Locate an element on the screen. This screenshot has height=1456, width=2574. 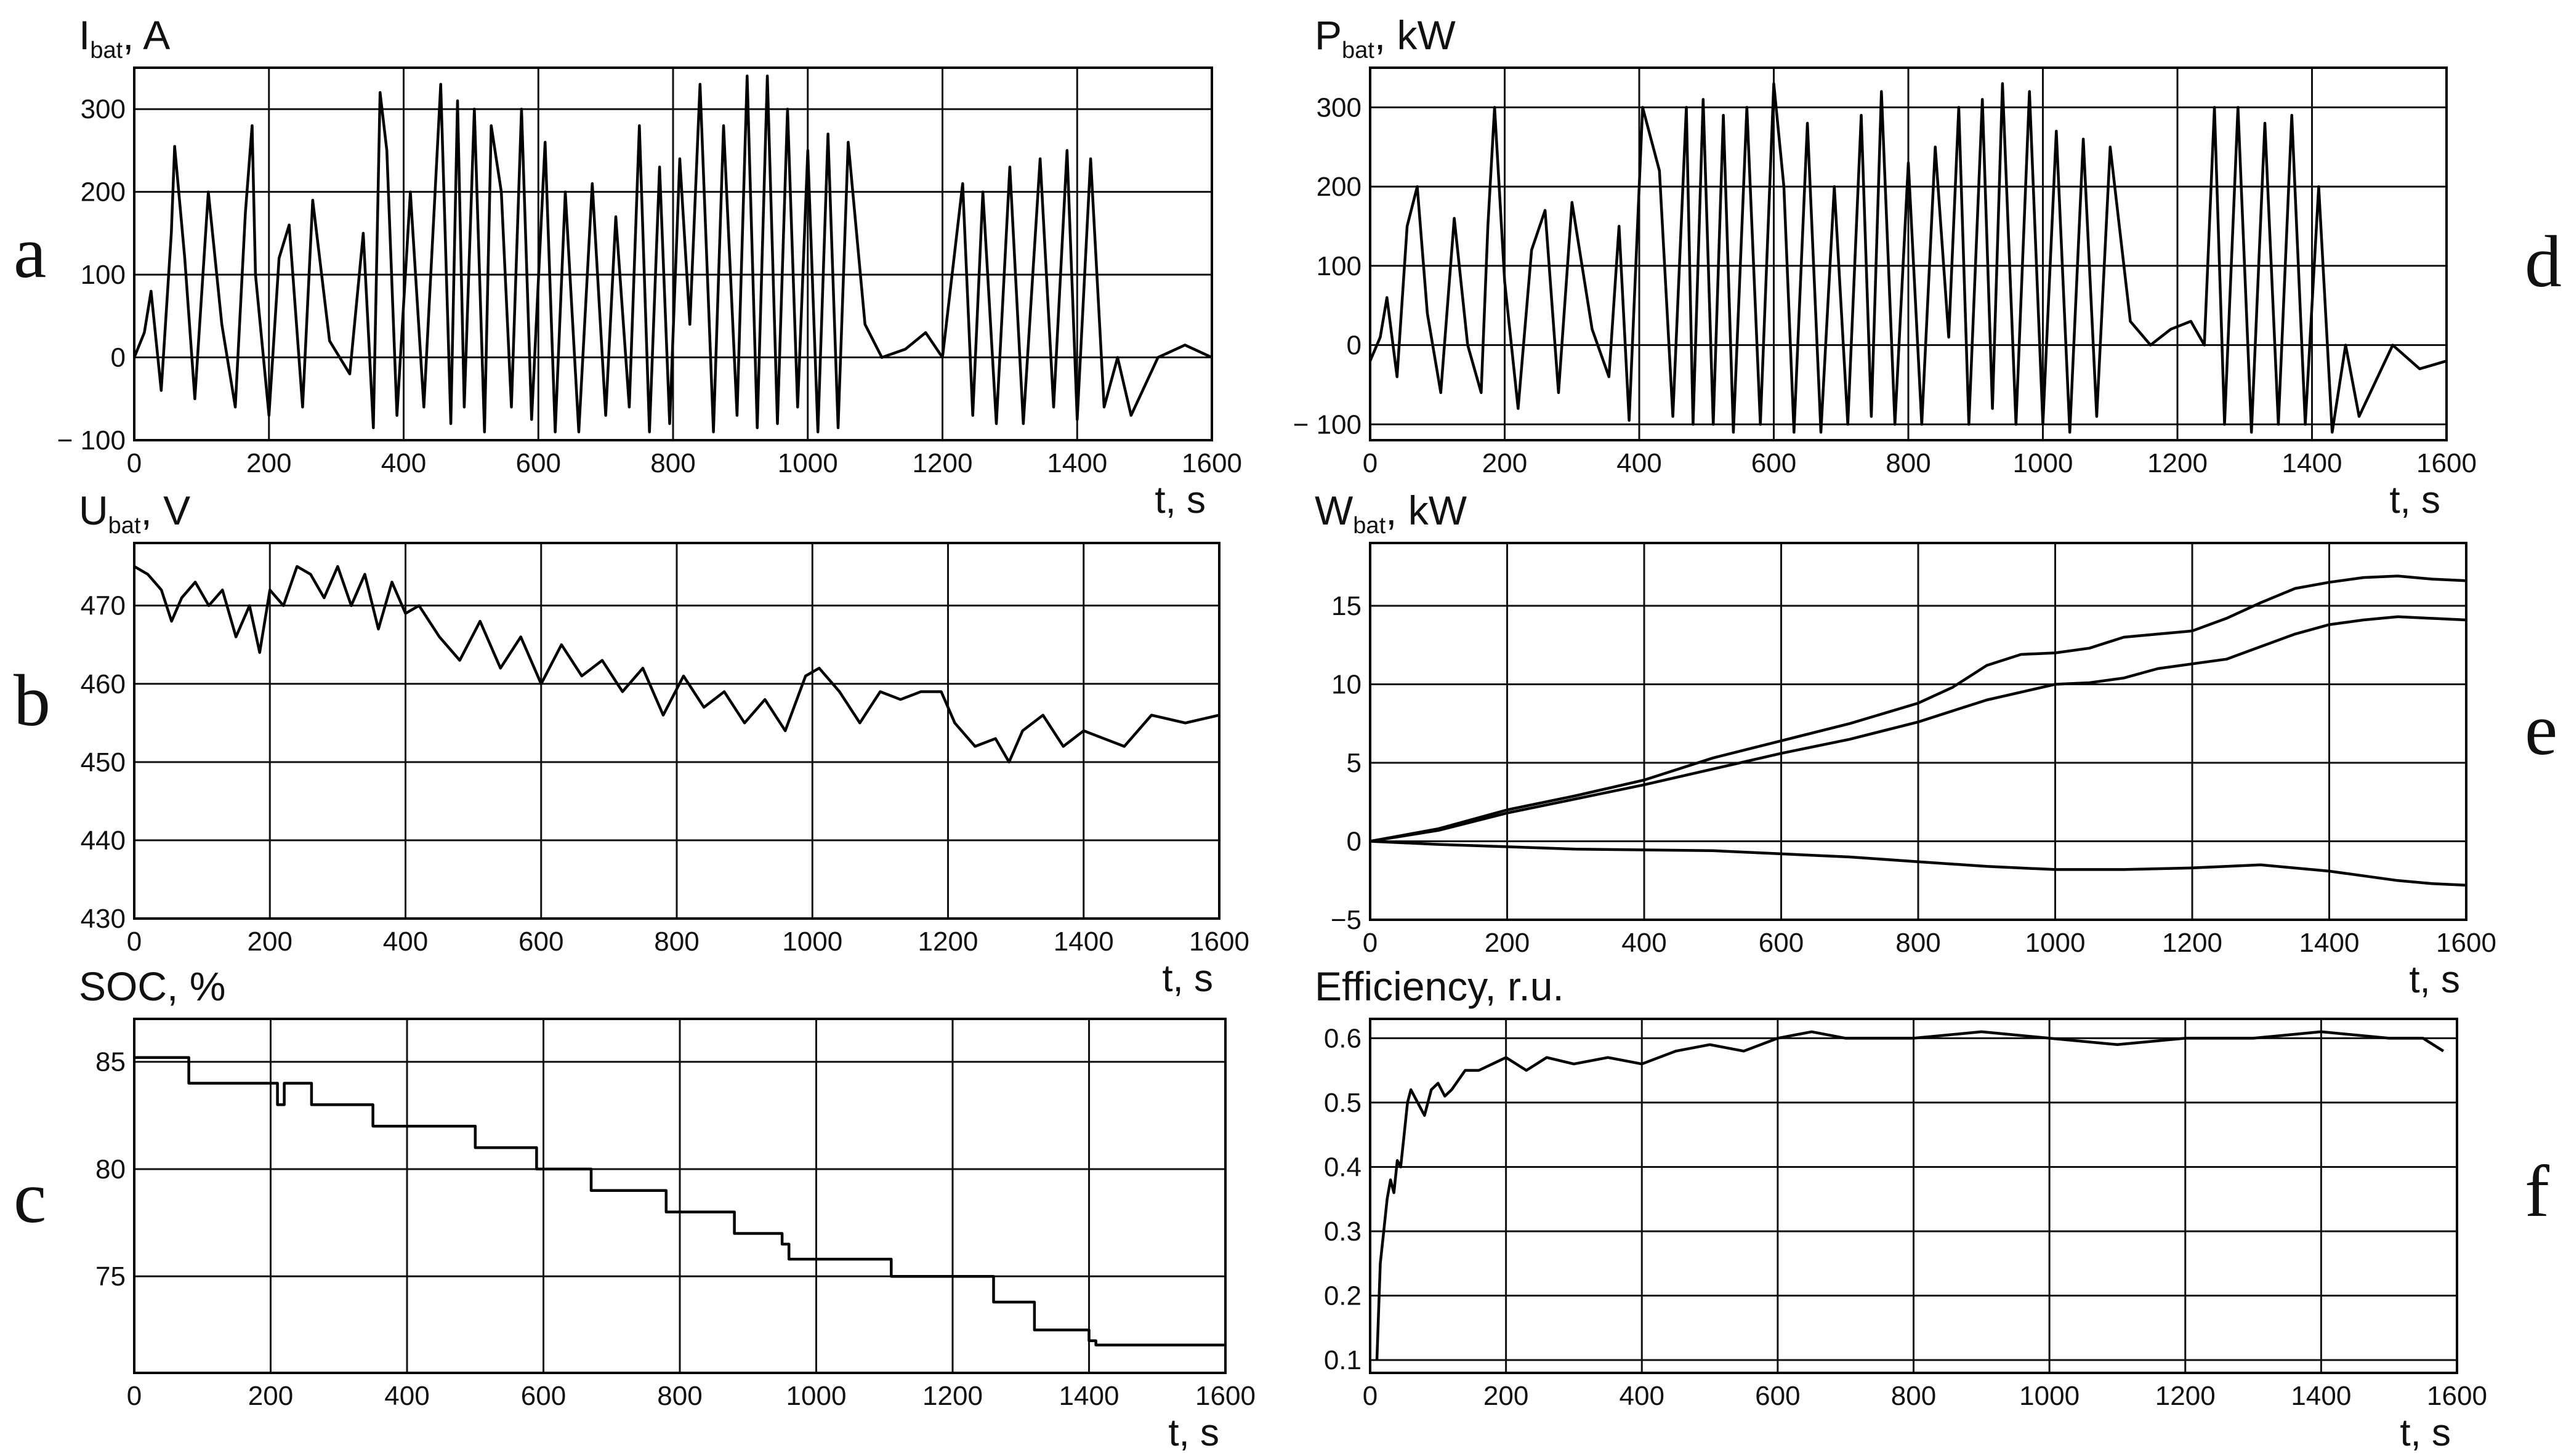
panel-letter-a: a is located at coordinates (30, 252).